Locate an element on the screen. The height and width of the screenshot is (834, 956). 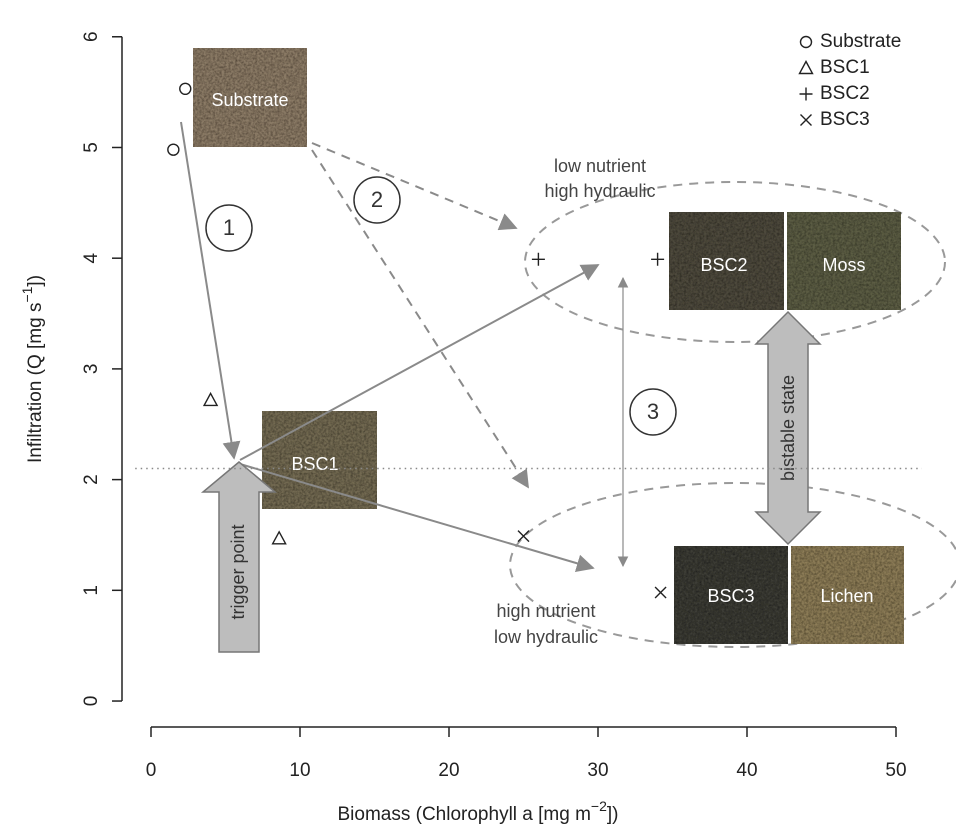
note: low hydraulic is located at coordinates (546, 637).